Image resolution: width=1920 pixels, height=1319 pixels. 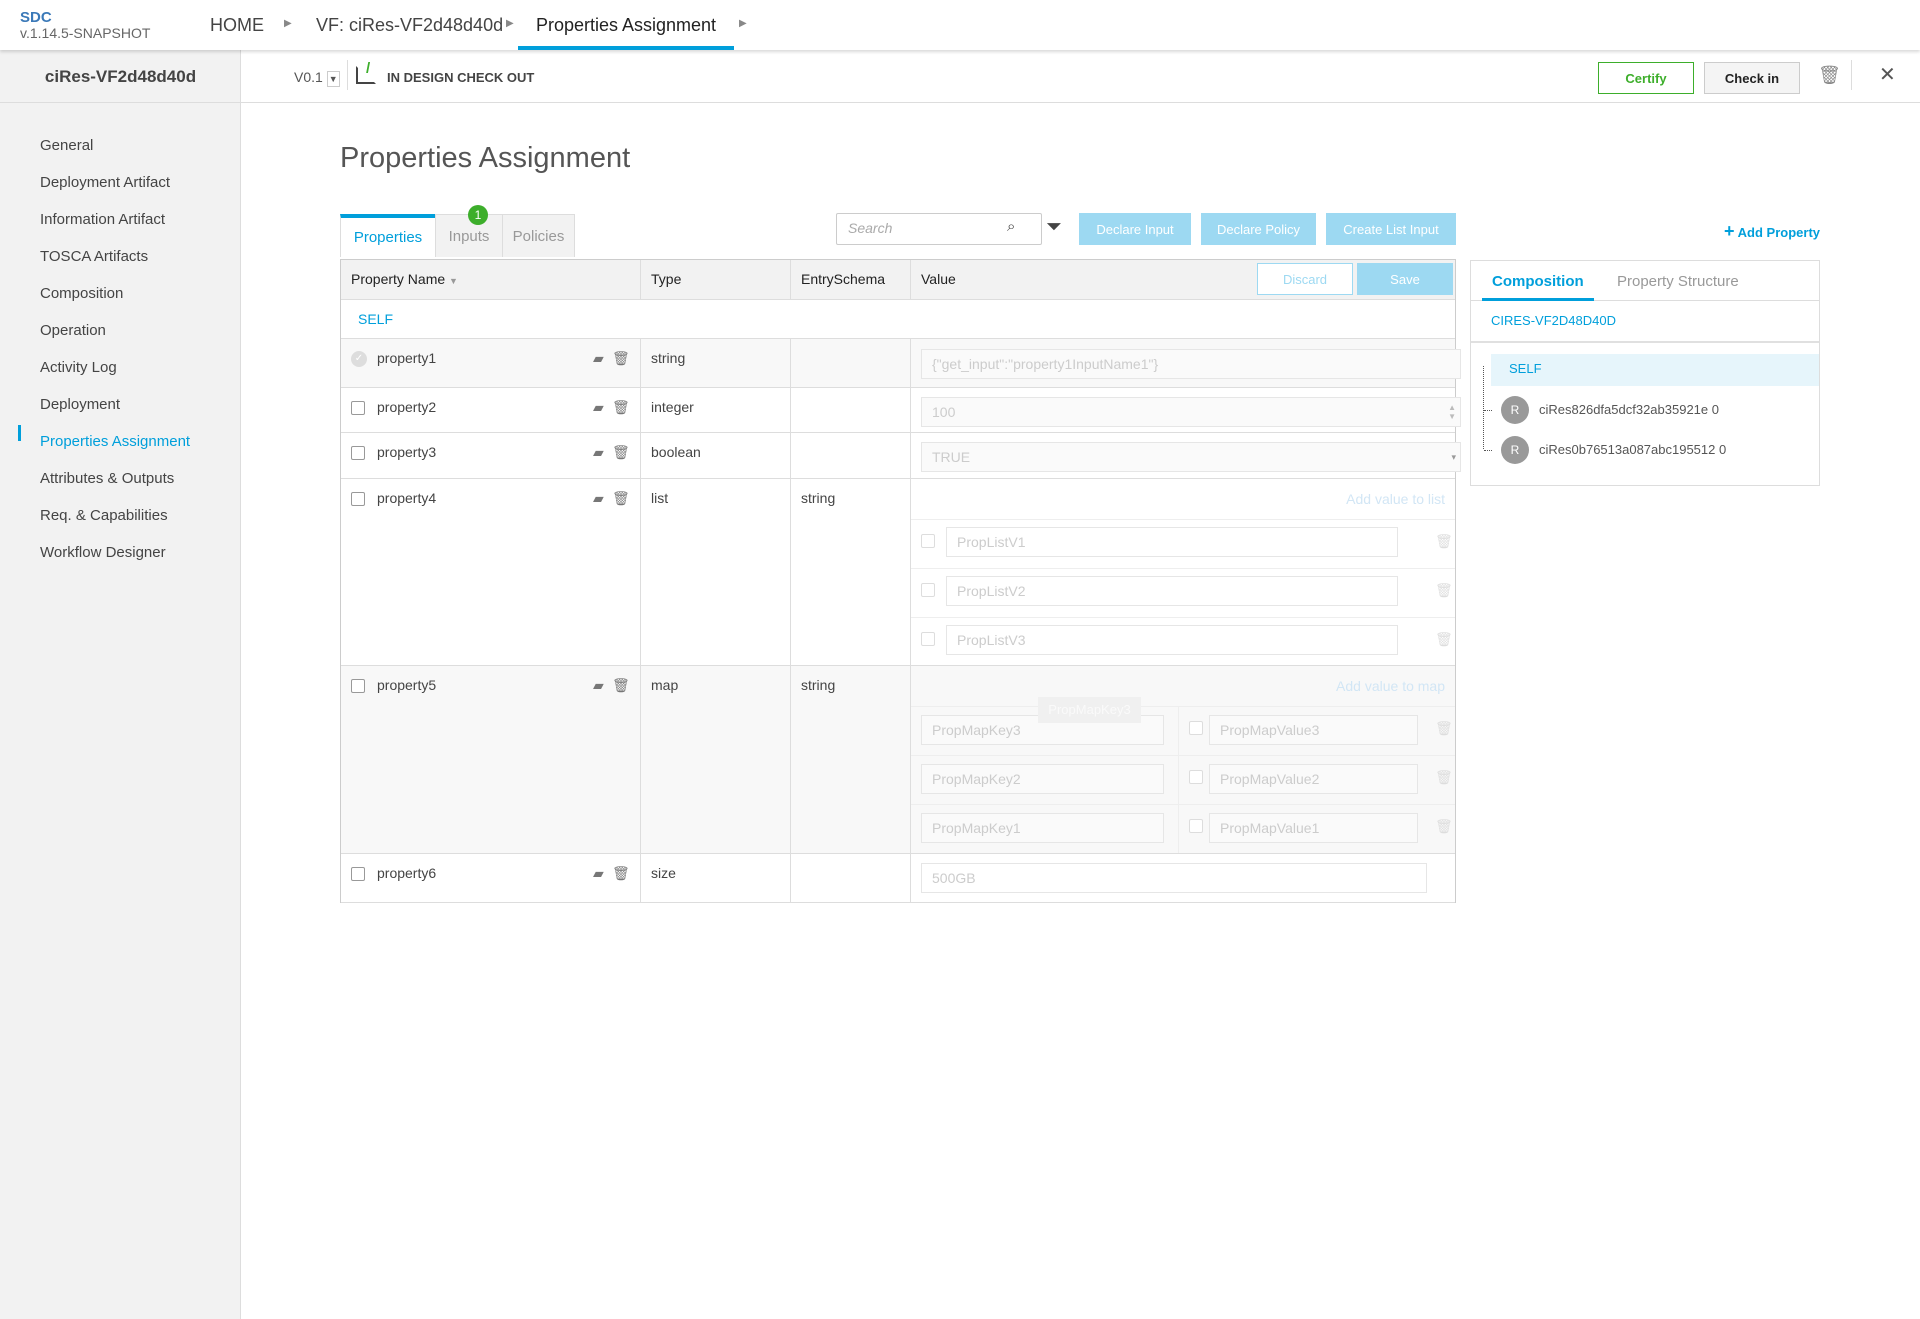 I want to click on sidebar-item: Req. & Capabilities, so click(x=104, y=515).